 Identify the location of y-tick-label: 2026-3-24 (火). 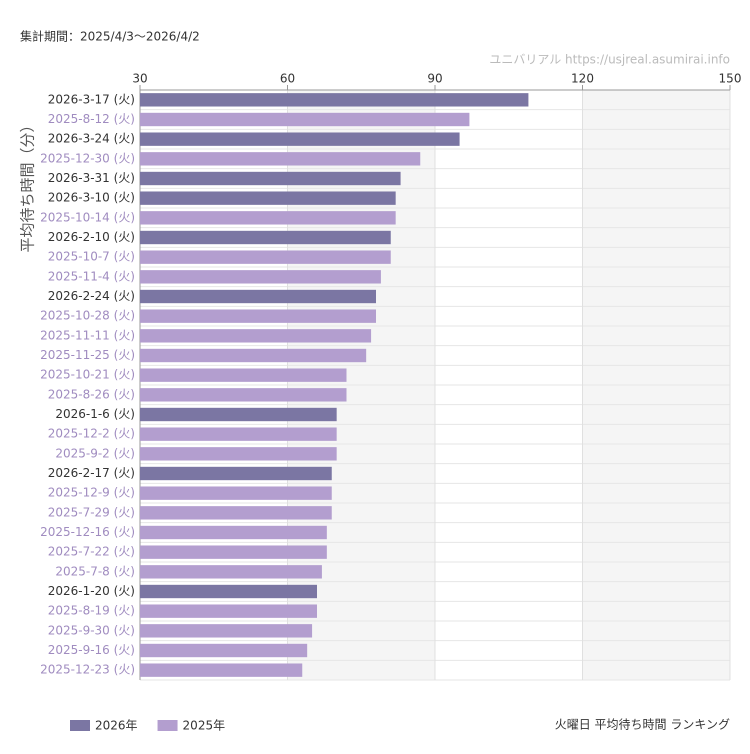
(91, 139).